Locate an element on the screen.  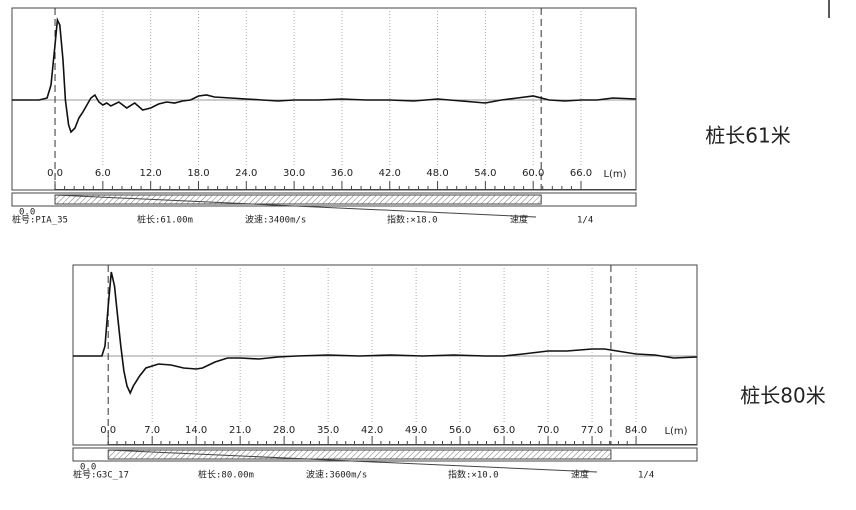
x-tick-label: 14.0 is located at coordinates (196, 430).